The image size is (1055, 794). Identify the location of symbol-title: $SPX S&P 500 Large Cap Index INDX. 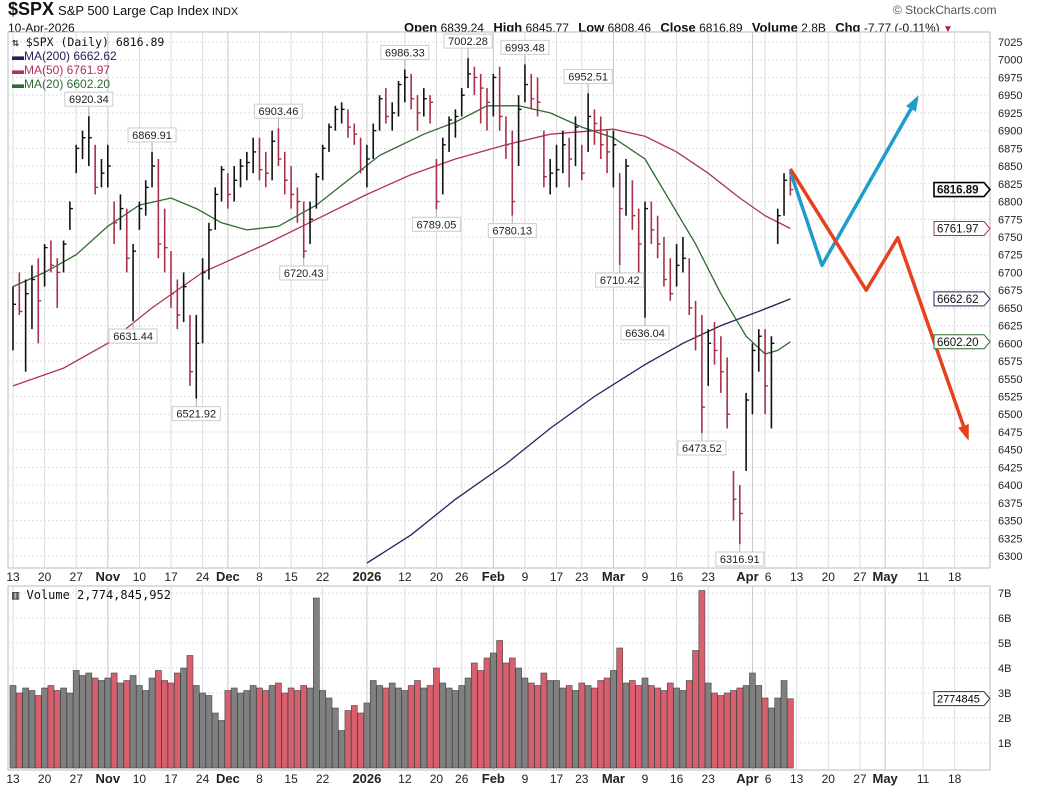
(123, 11).